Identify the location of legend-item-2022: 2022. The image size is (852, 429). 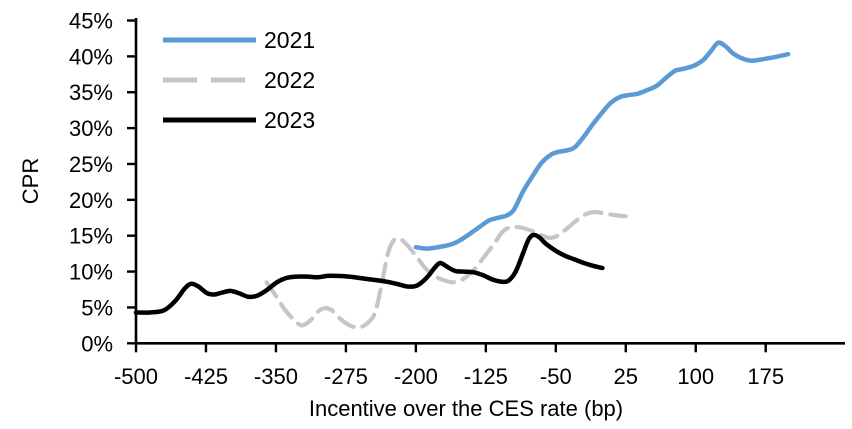
(239, 80).